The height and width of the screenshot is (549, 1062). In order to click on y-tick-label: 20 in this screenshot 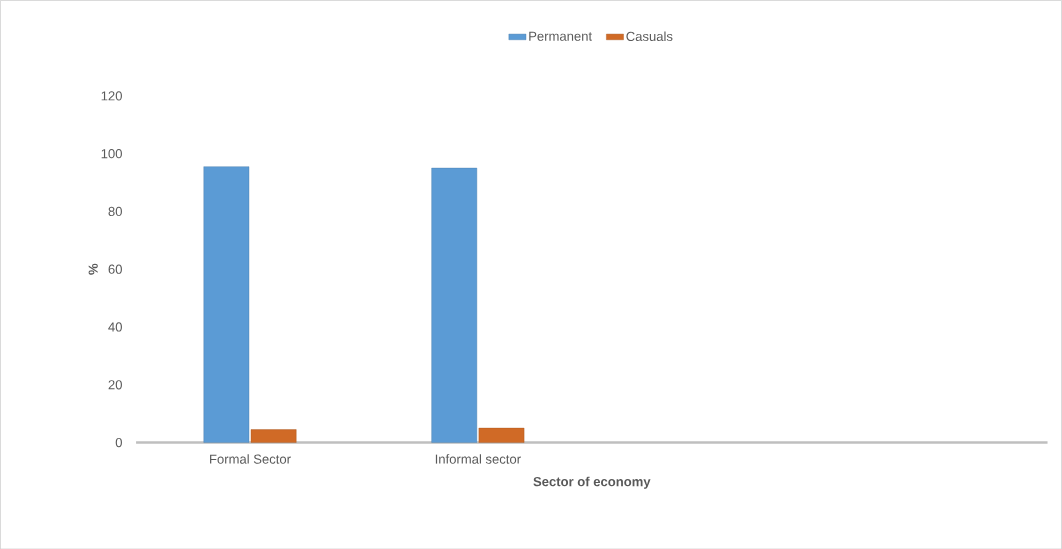, I will do `click(115, 384)`.